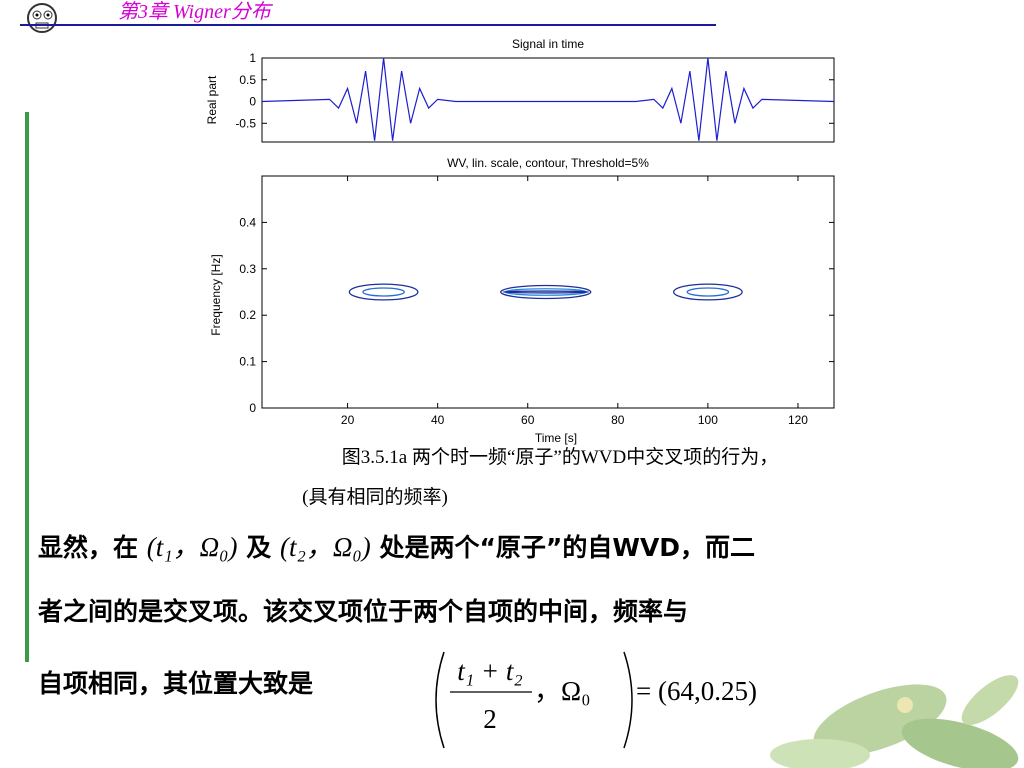  I want to click on y-tick-label: 0.1, so click(247, 362).